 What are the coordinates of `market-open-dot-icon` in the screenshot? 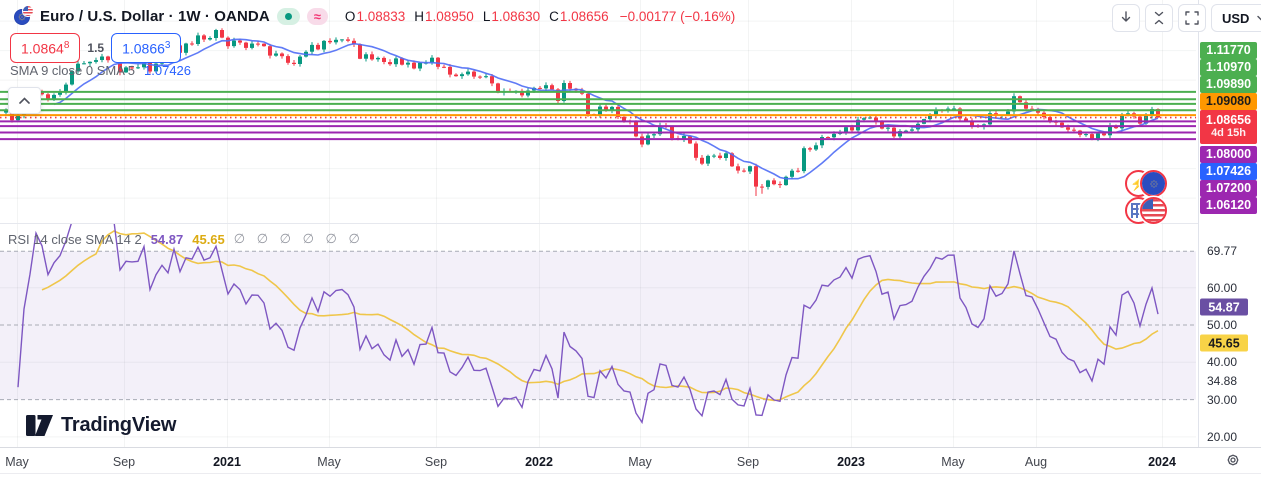 It's located at (288, 16).